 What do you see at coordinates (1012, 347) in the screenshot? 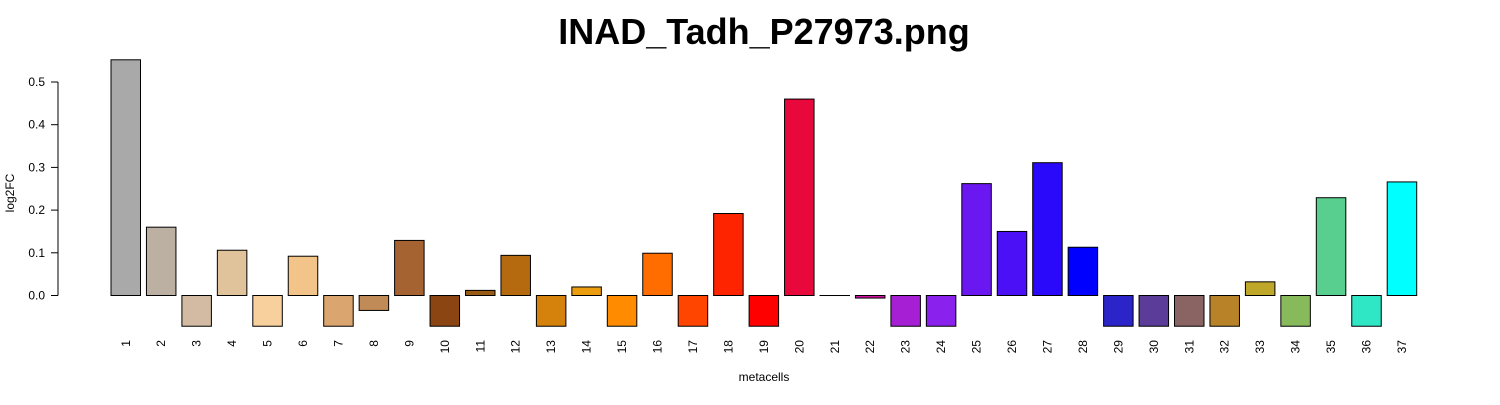
I see `x-tick-label: 26` at bounding box center [1012, 347].